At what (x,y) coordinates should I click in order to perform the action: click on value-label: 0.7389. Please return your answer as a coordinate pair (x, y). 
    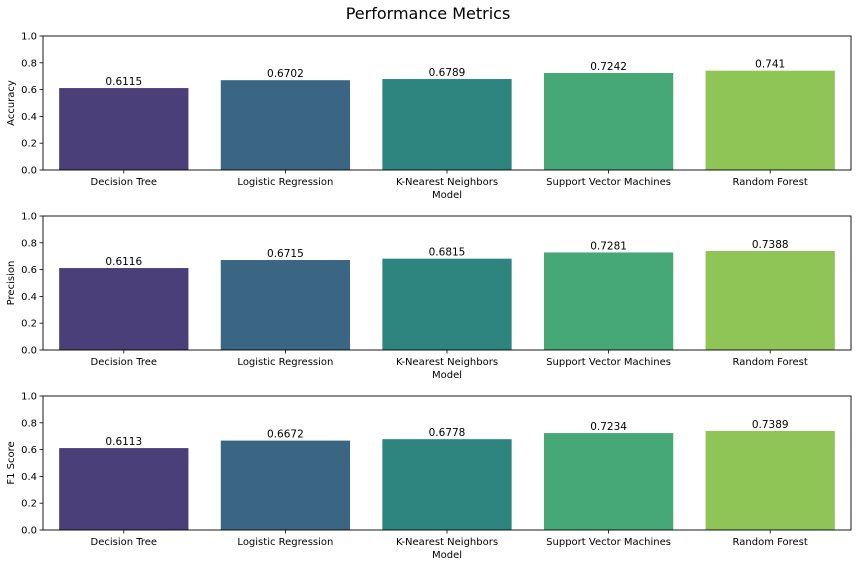
    Looking at the image, I should click on (770, 425).